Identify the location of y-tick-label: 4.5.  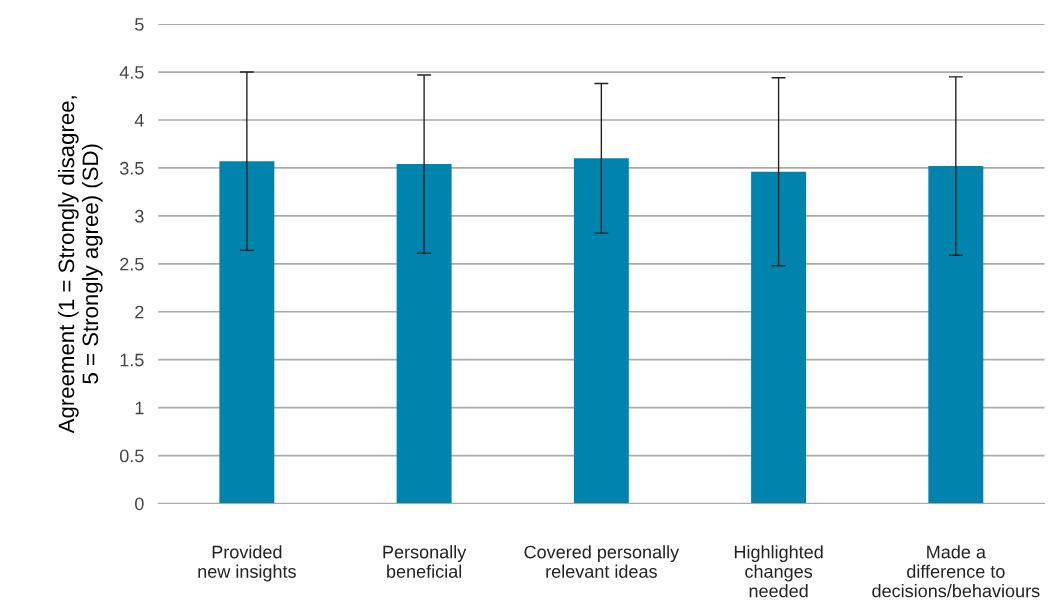
(131, 72).